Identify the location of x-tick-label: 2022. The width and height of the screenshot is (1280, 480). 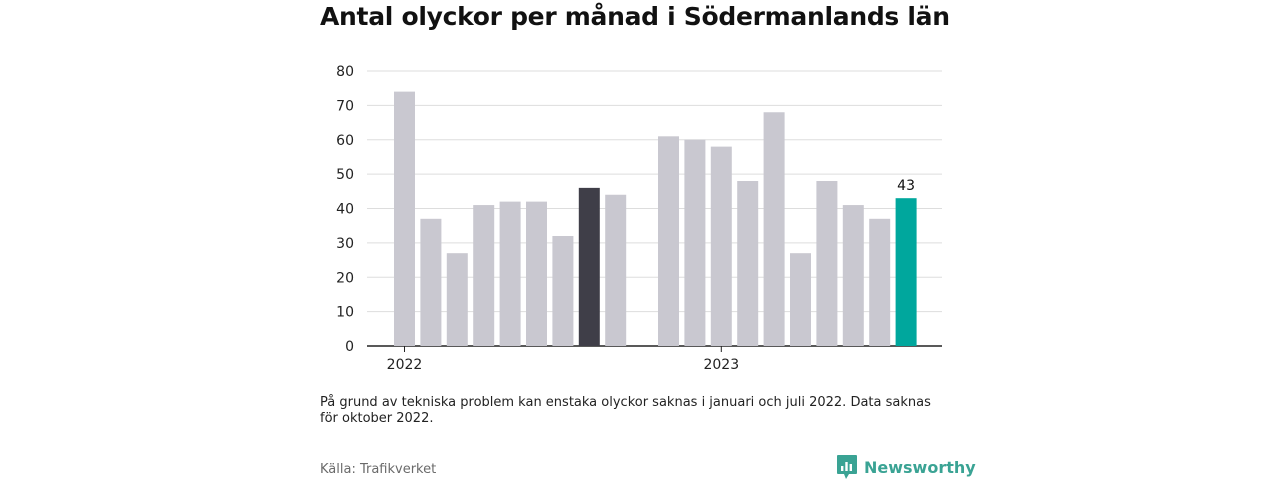
(405, 365).